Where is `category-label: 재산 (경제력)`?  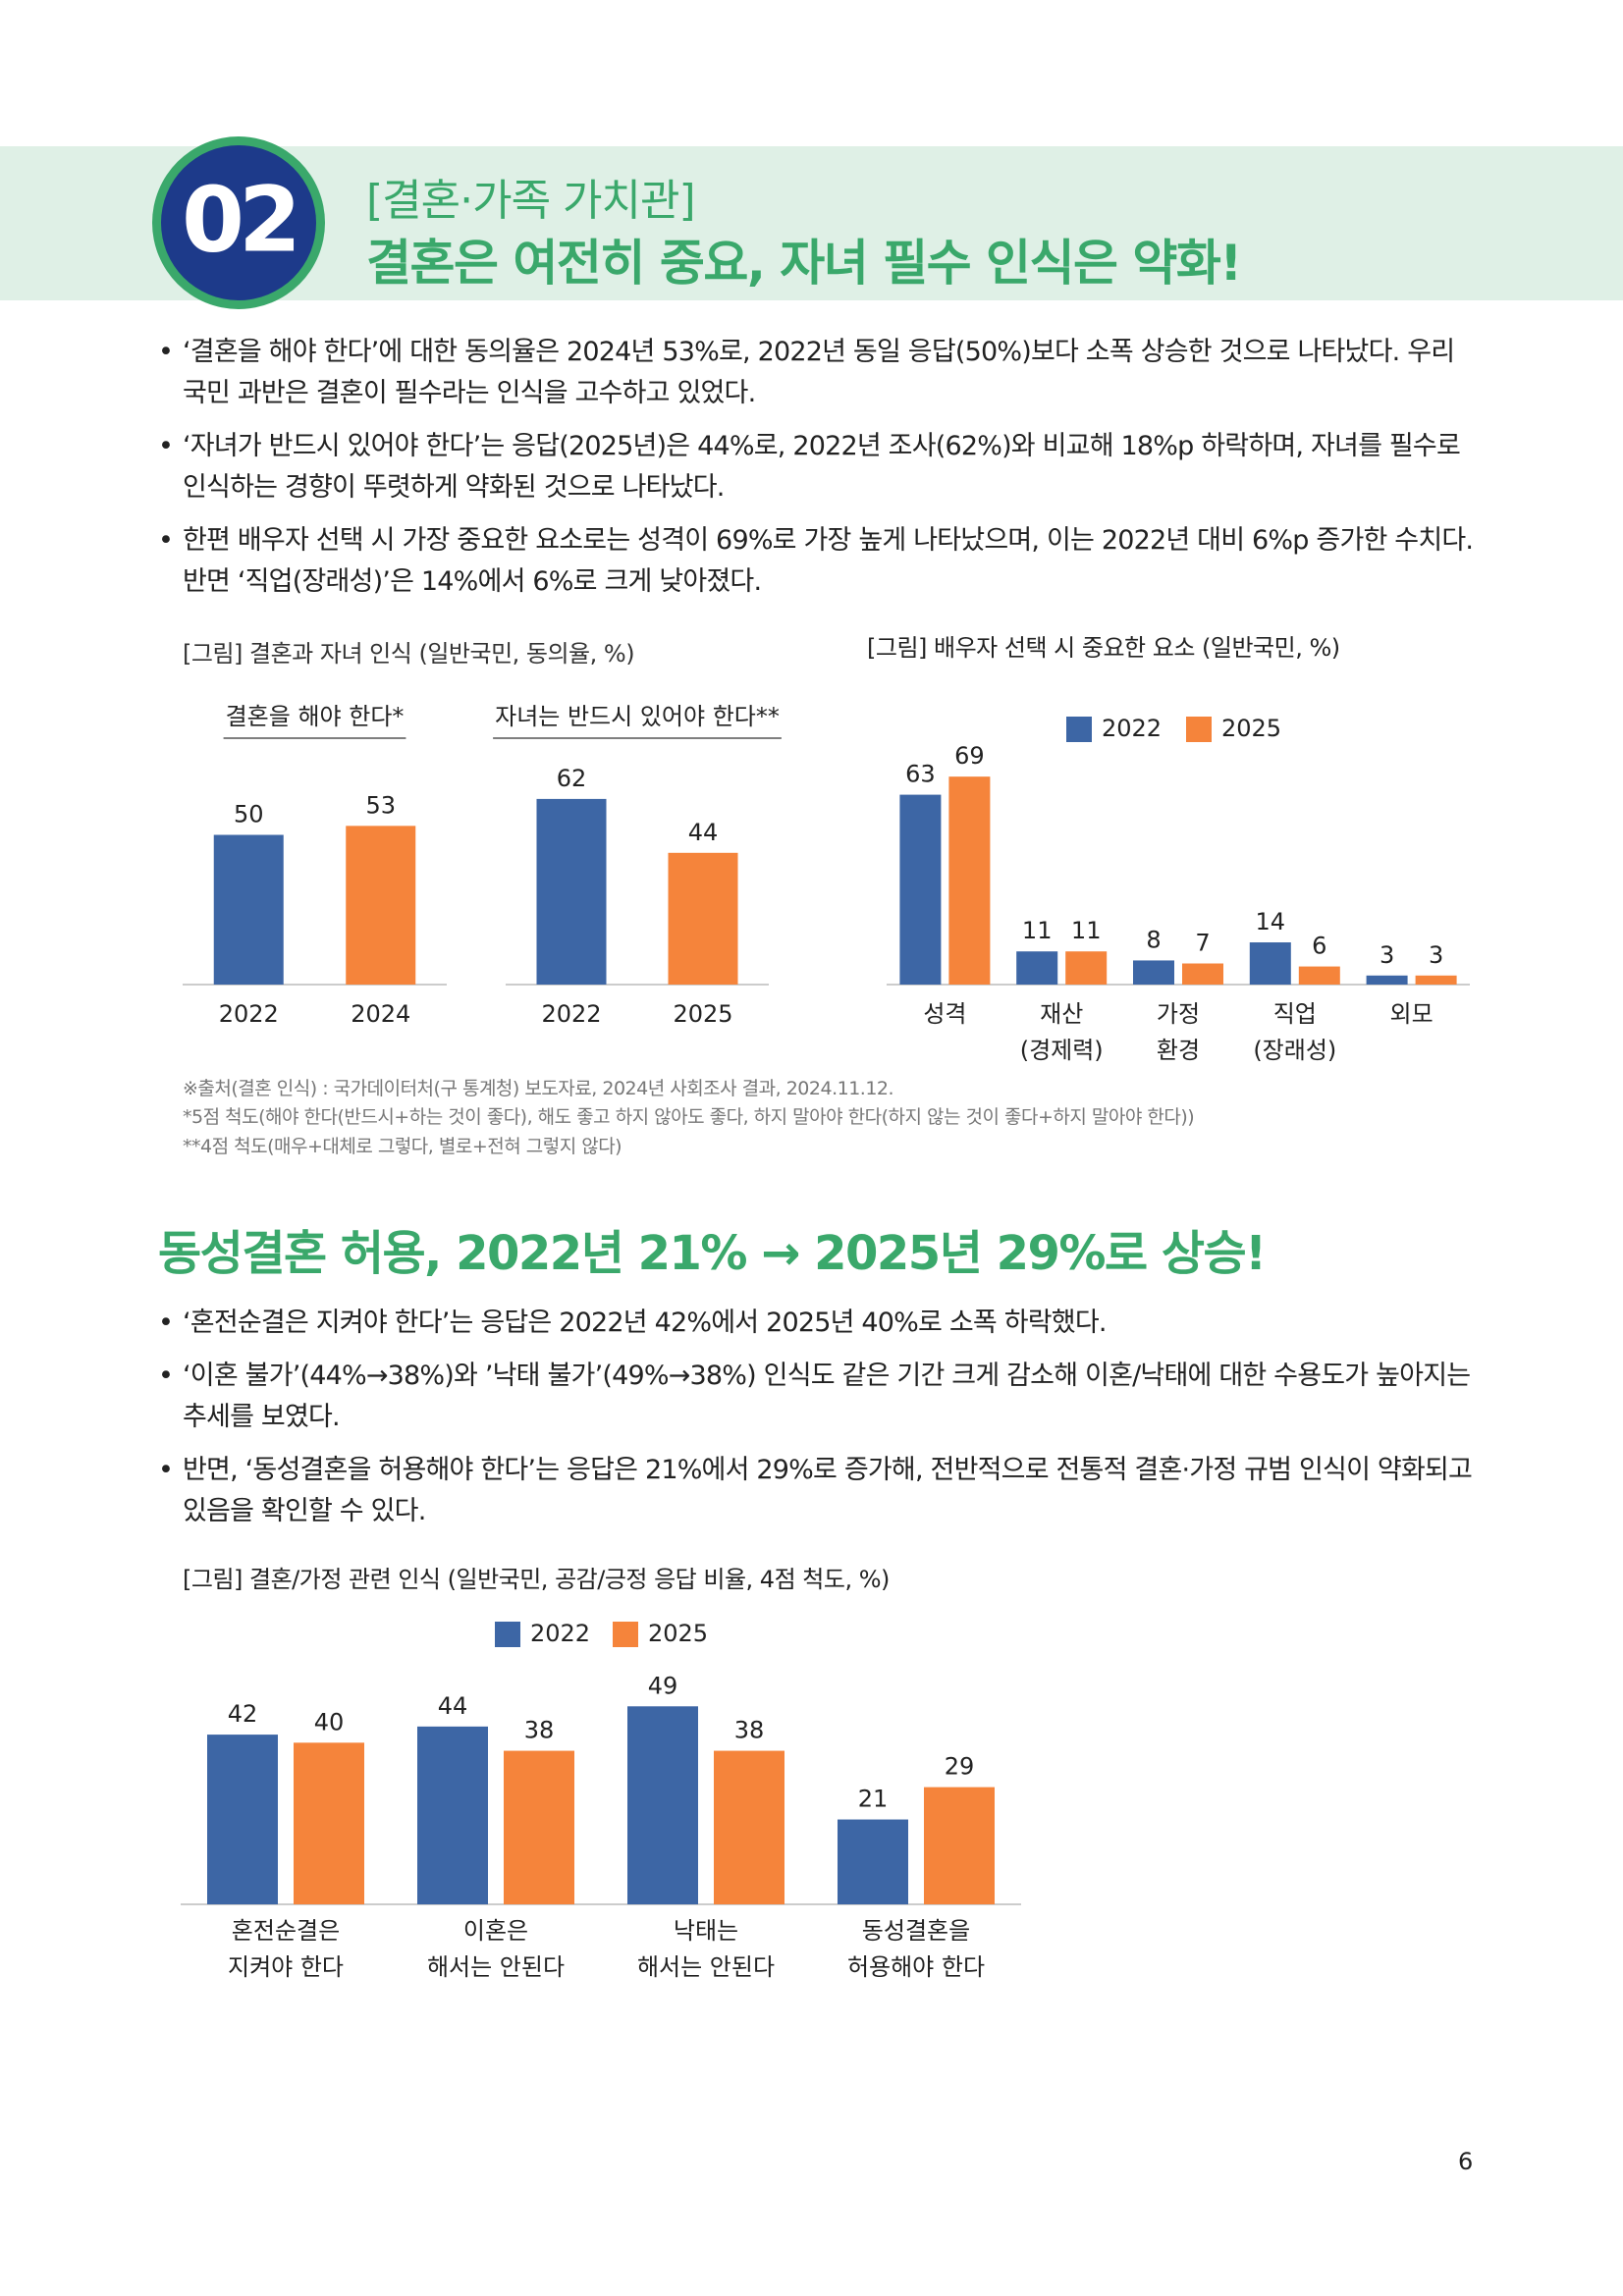
category-label: 재산 (경제력) is located at coordinates (1062, 1032).